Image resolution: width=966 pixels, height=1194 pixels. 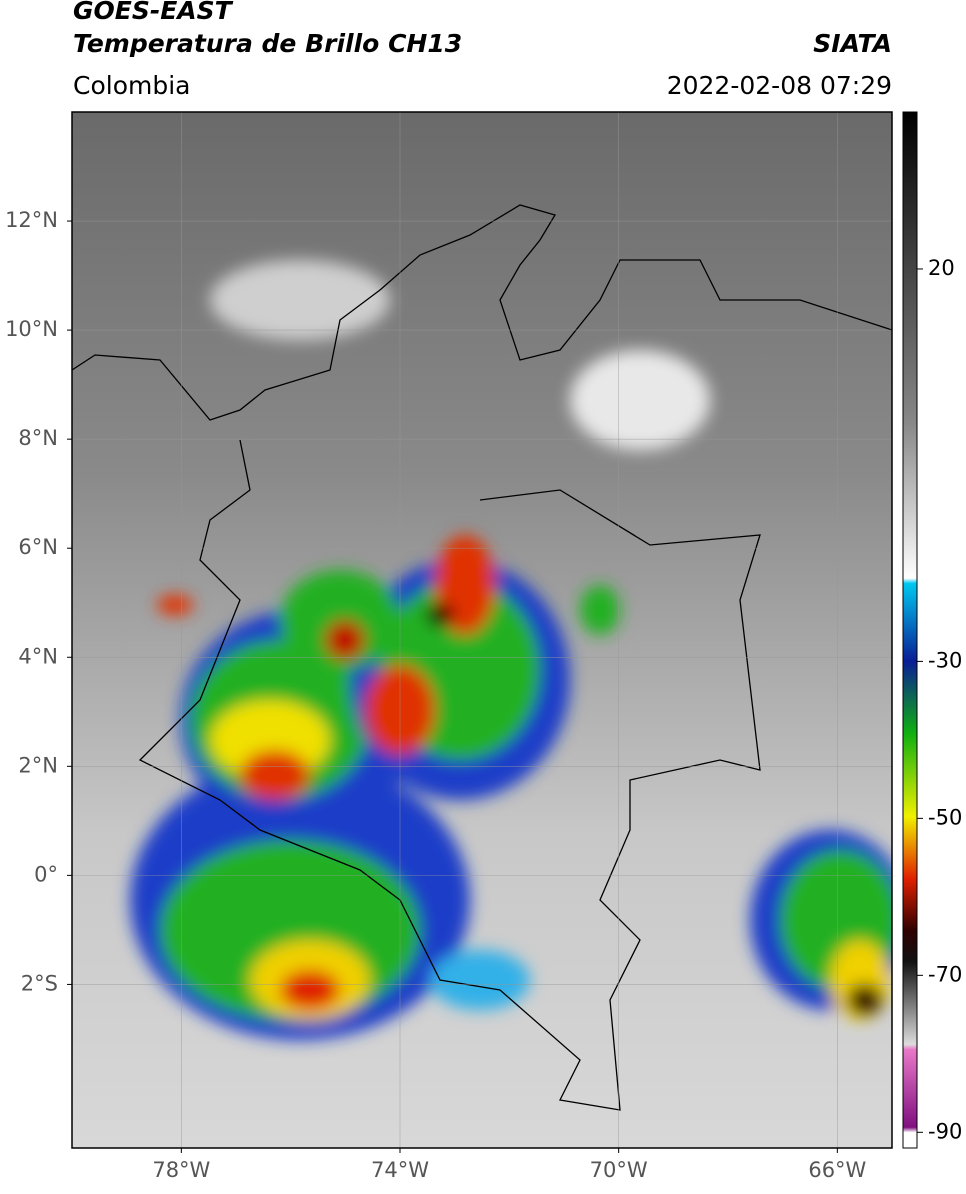 I want to click on x-tick-label: 66°W, so click(x=837, y=1170).